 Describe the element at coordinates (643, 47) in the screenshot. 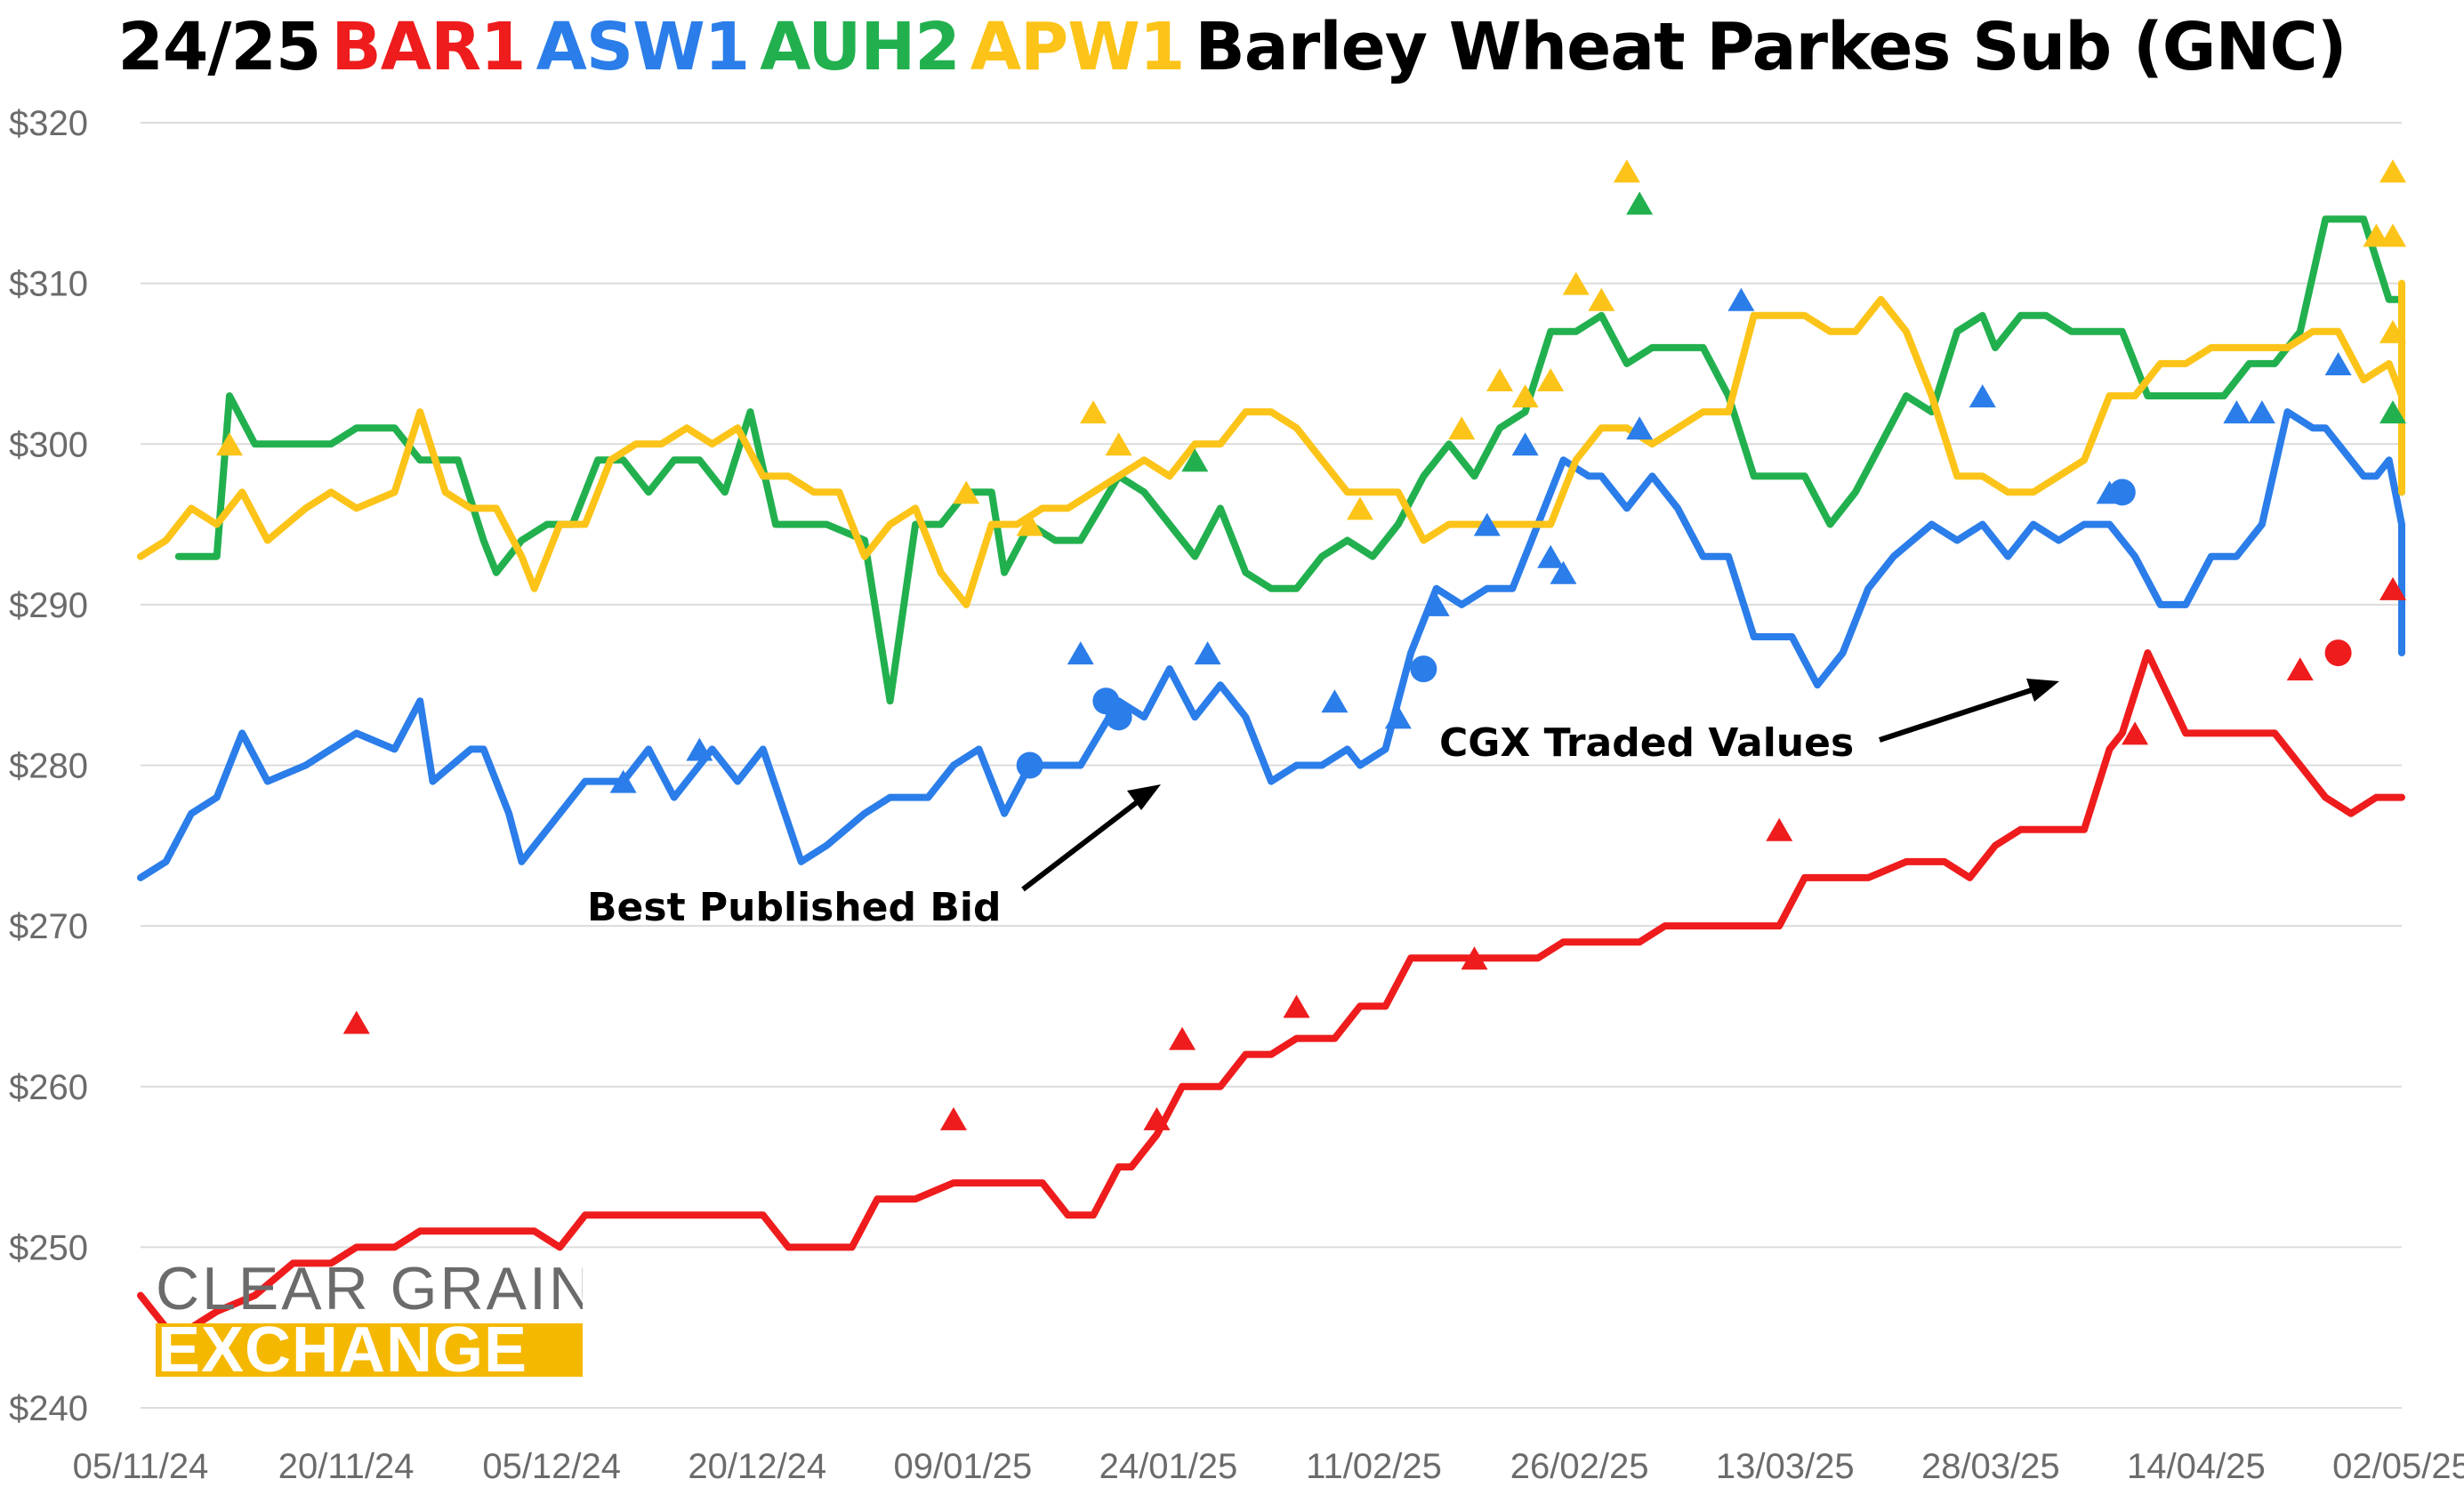

I see `title-part-2: ASW1` at that location.